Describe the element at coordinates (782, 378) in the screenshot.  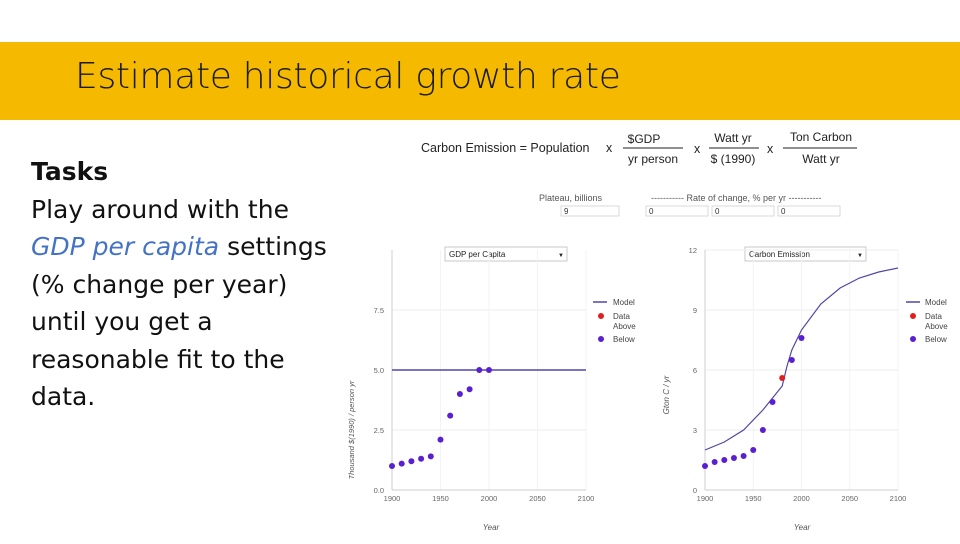
I see `right-data-point` at that location.